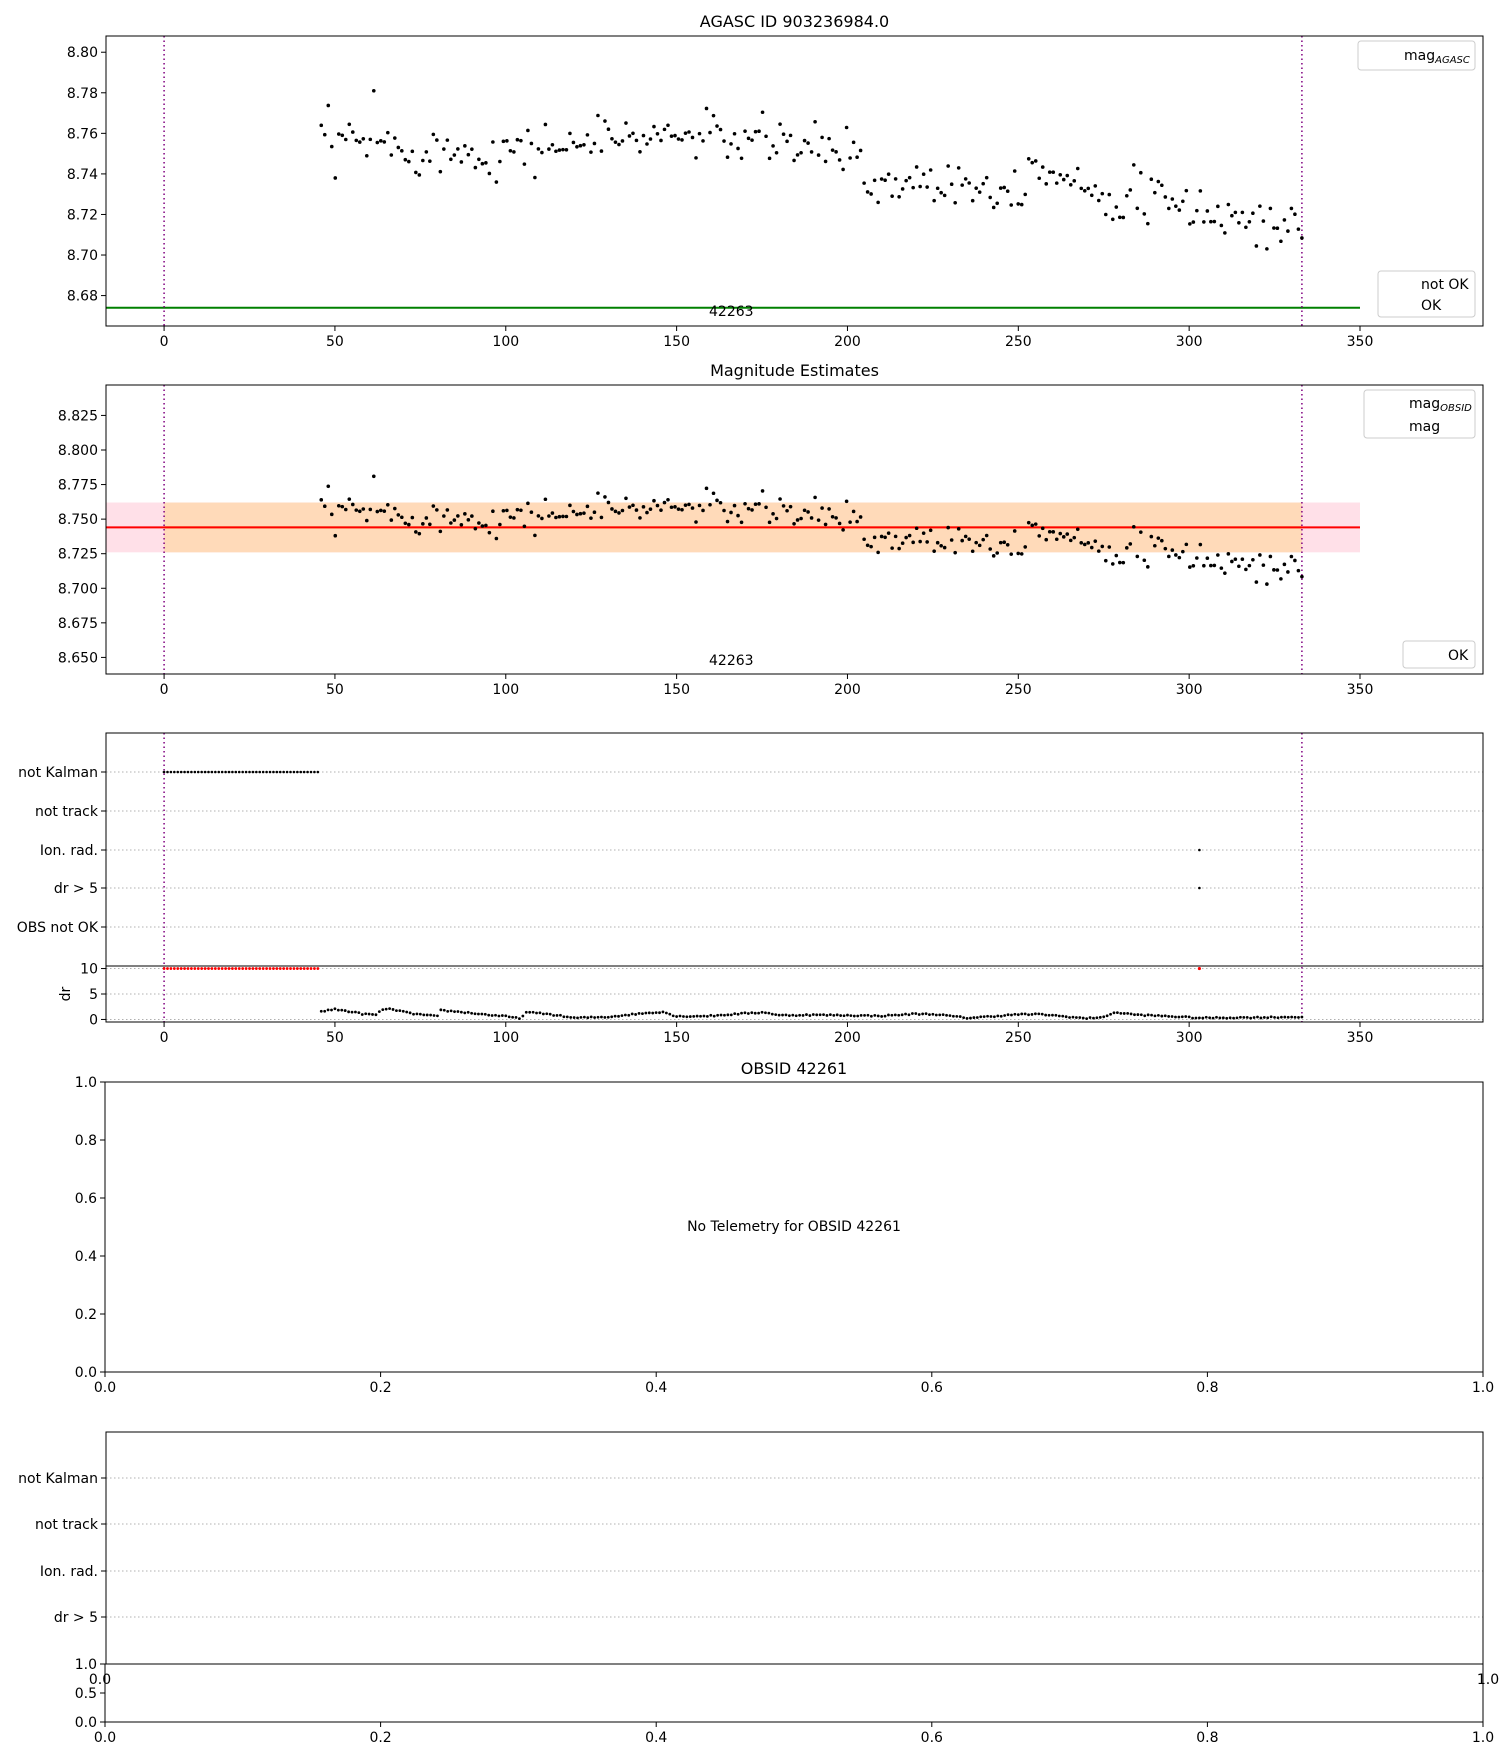  What do you see at coordinates (69, 851) in the screenshot?
I see `panel3-flag-label-2: Ion. rad.` at bounding box center [69, 851].